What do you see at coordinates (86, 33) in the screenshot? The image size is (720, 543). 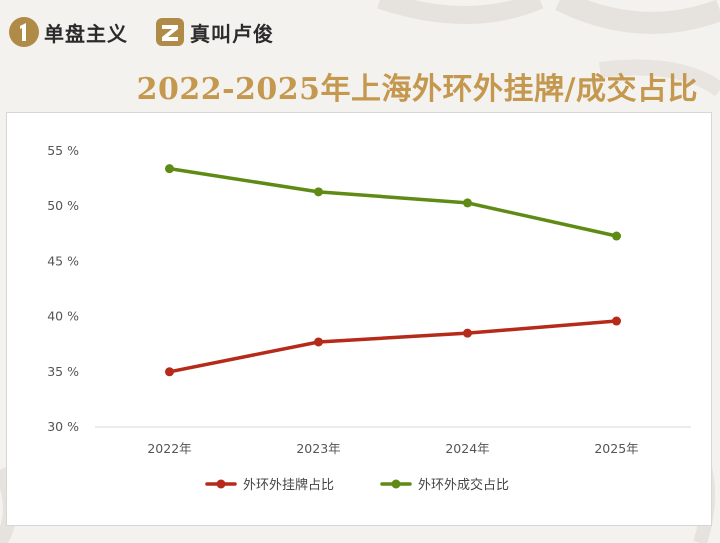 I see `brand-name-dandpan: 单盘主义` at bounding box center [86, 33].